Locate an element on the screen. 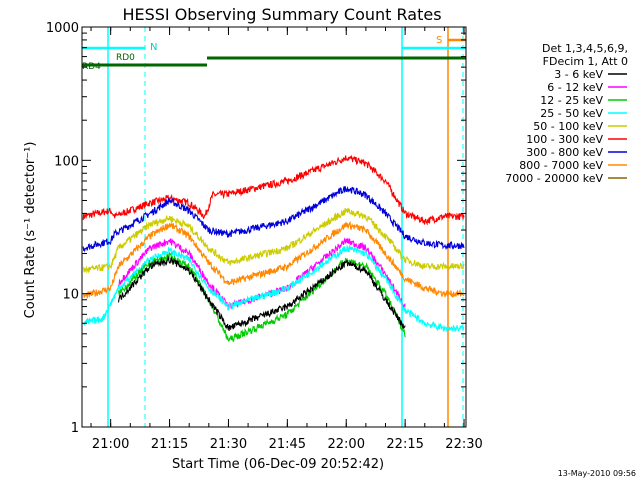 This screenshot has height=480, width=640. rd4-label: RD4 is located at coordinates (91, 67).